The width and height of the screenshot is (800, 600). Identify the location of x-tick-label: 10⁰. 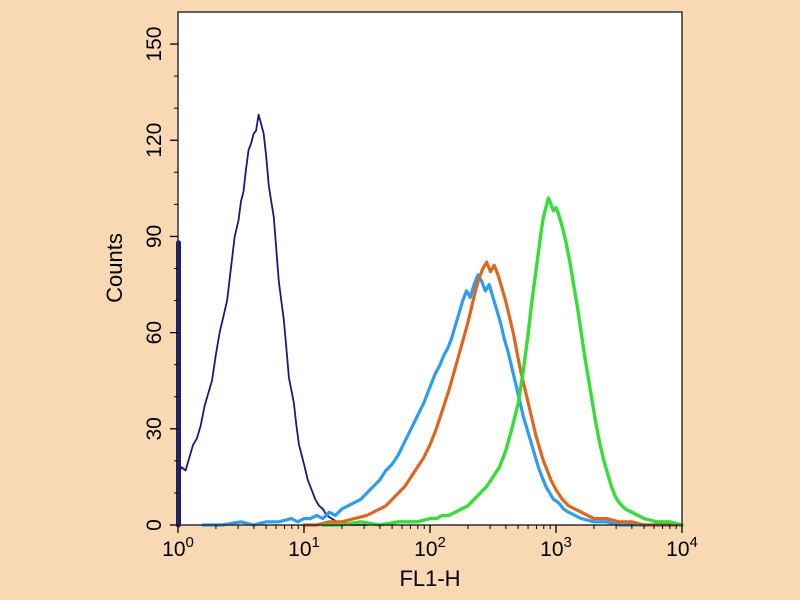
(178, 547).